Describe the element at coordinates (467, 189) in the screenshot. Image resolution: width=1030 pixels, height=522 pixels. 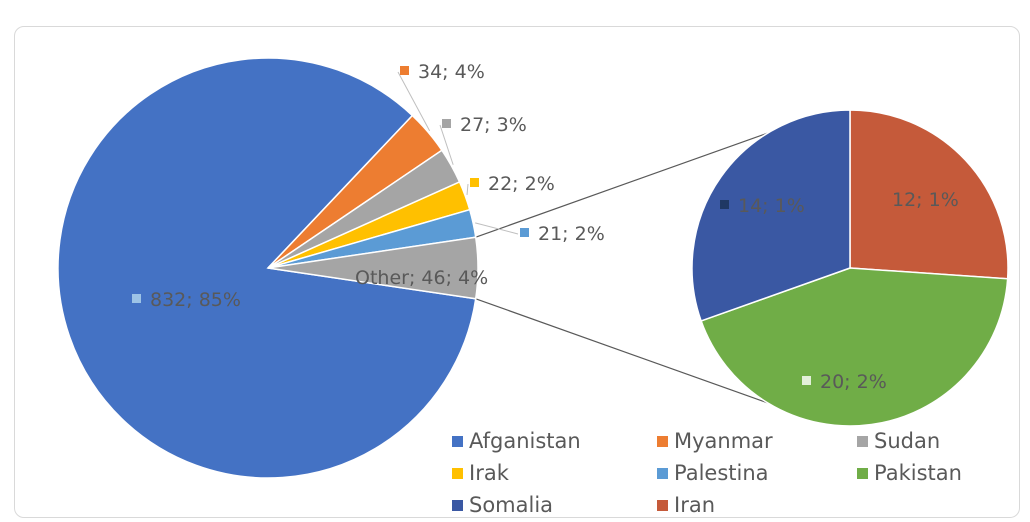
I see `leader-irak` at that location.